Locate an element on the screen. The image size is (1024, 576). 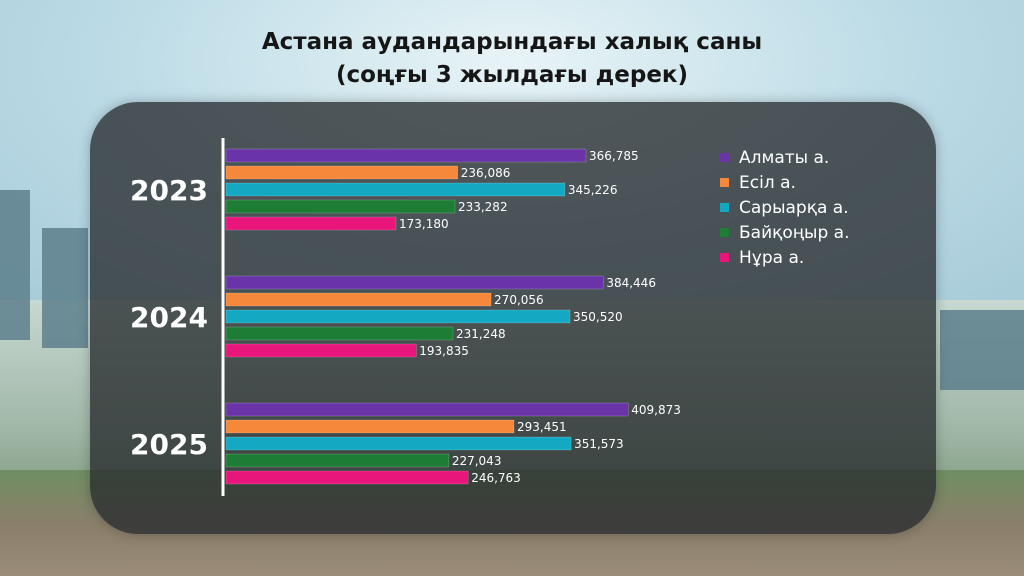
legend-label-2: Есіл а. is located at coordinates (767, 183).